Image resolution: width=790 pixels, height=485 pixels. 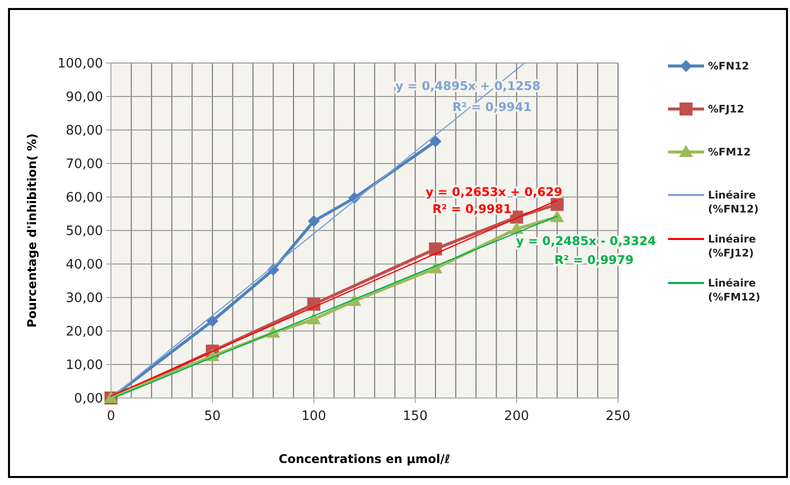 What do you see at coordinates (734, 291) in the screenshot?
I see `legend-label: Linéaire (%FM12)` at bounding box center [734, 291].